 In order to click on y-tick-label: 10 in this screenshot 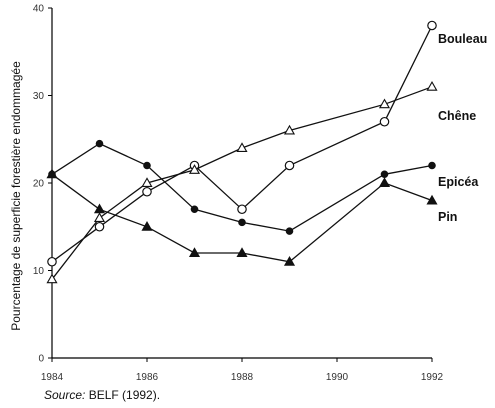, I will do `click(39, 271)`.